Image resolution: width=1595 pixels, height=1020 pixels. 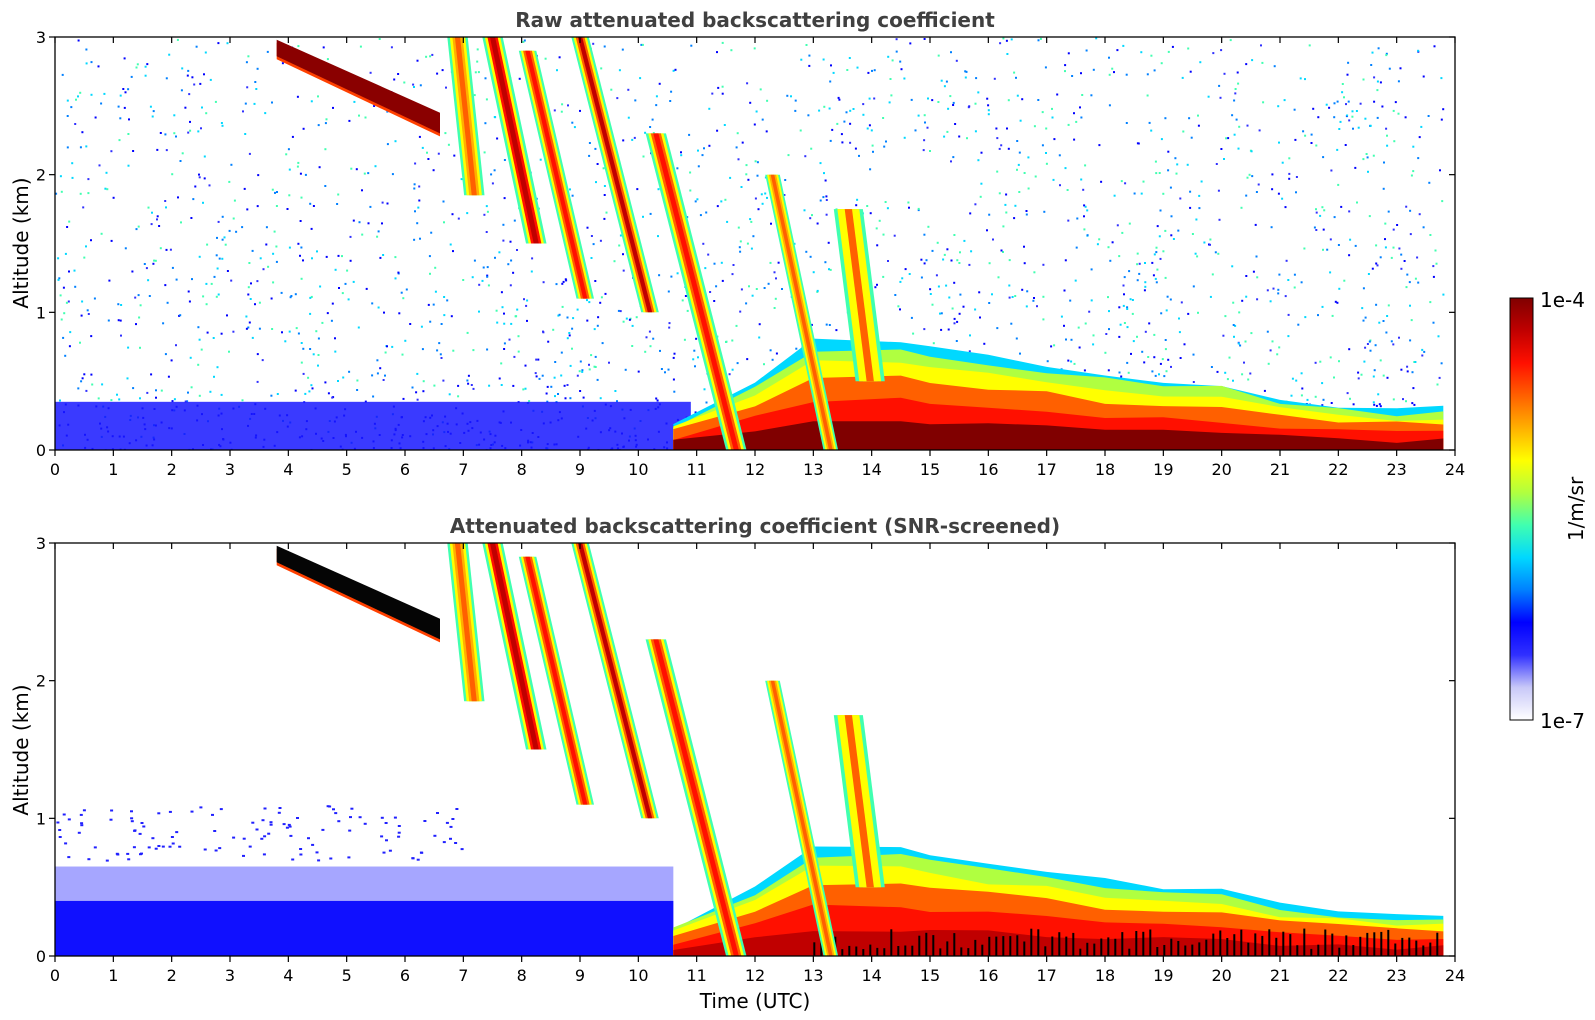 I want to click on x-tick-label: 17, so click(x=1046, y=469).